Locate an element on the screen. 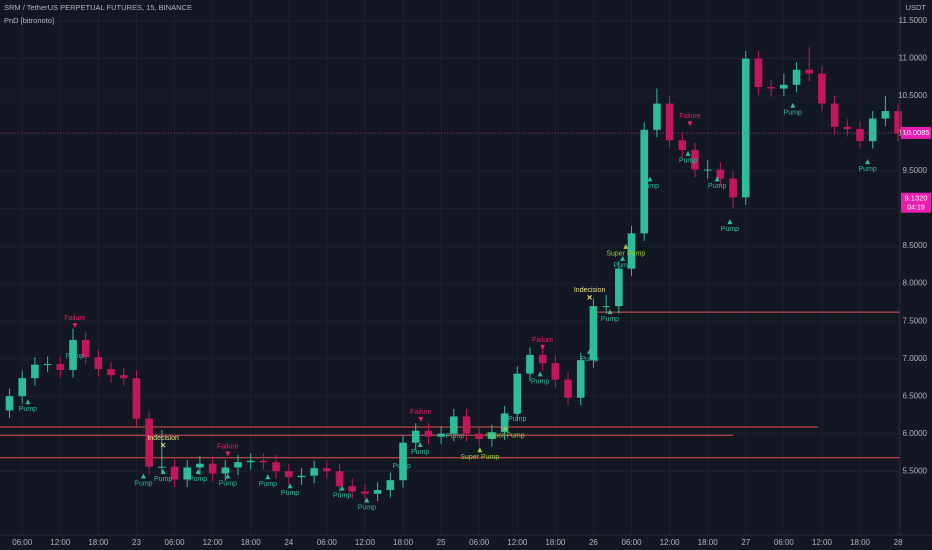 The width and height of the screenshot is (932, 550). y-tick-label: 5.5000 is located at coordinates (915, 470).